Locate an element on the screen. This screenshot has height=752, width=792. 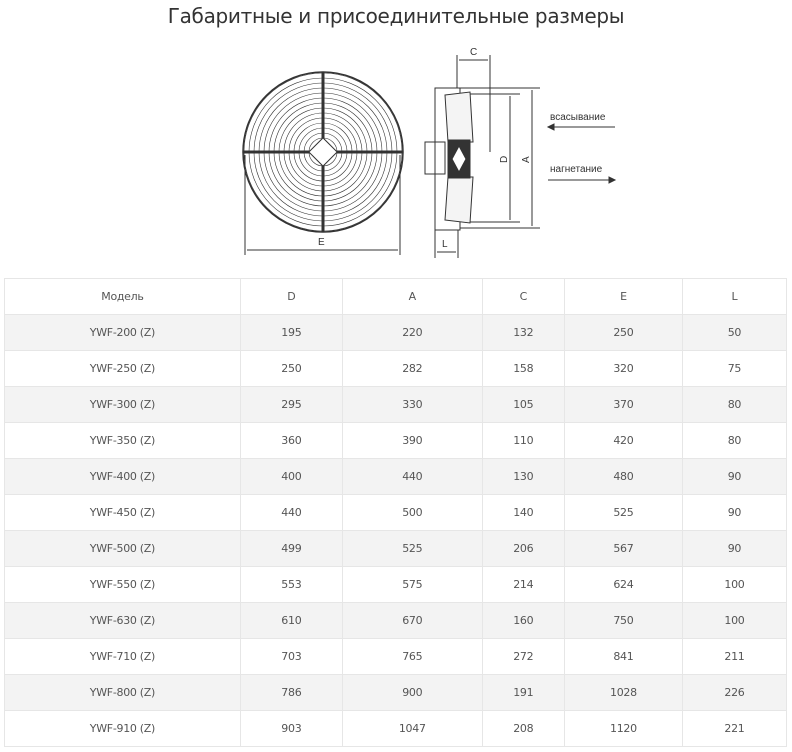
column-header: C is located at coordinates (523, 296).